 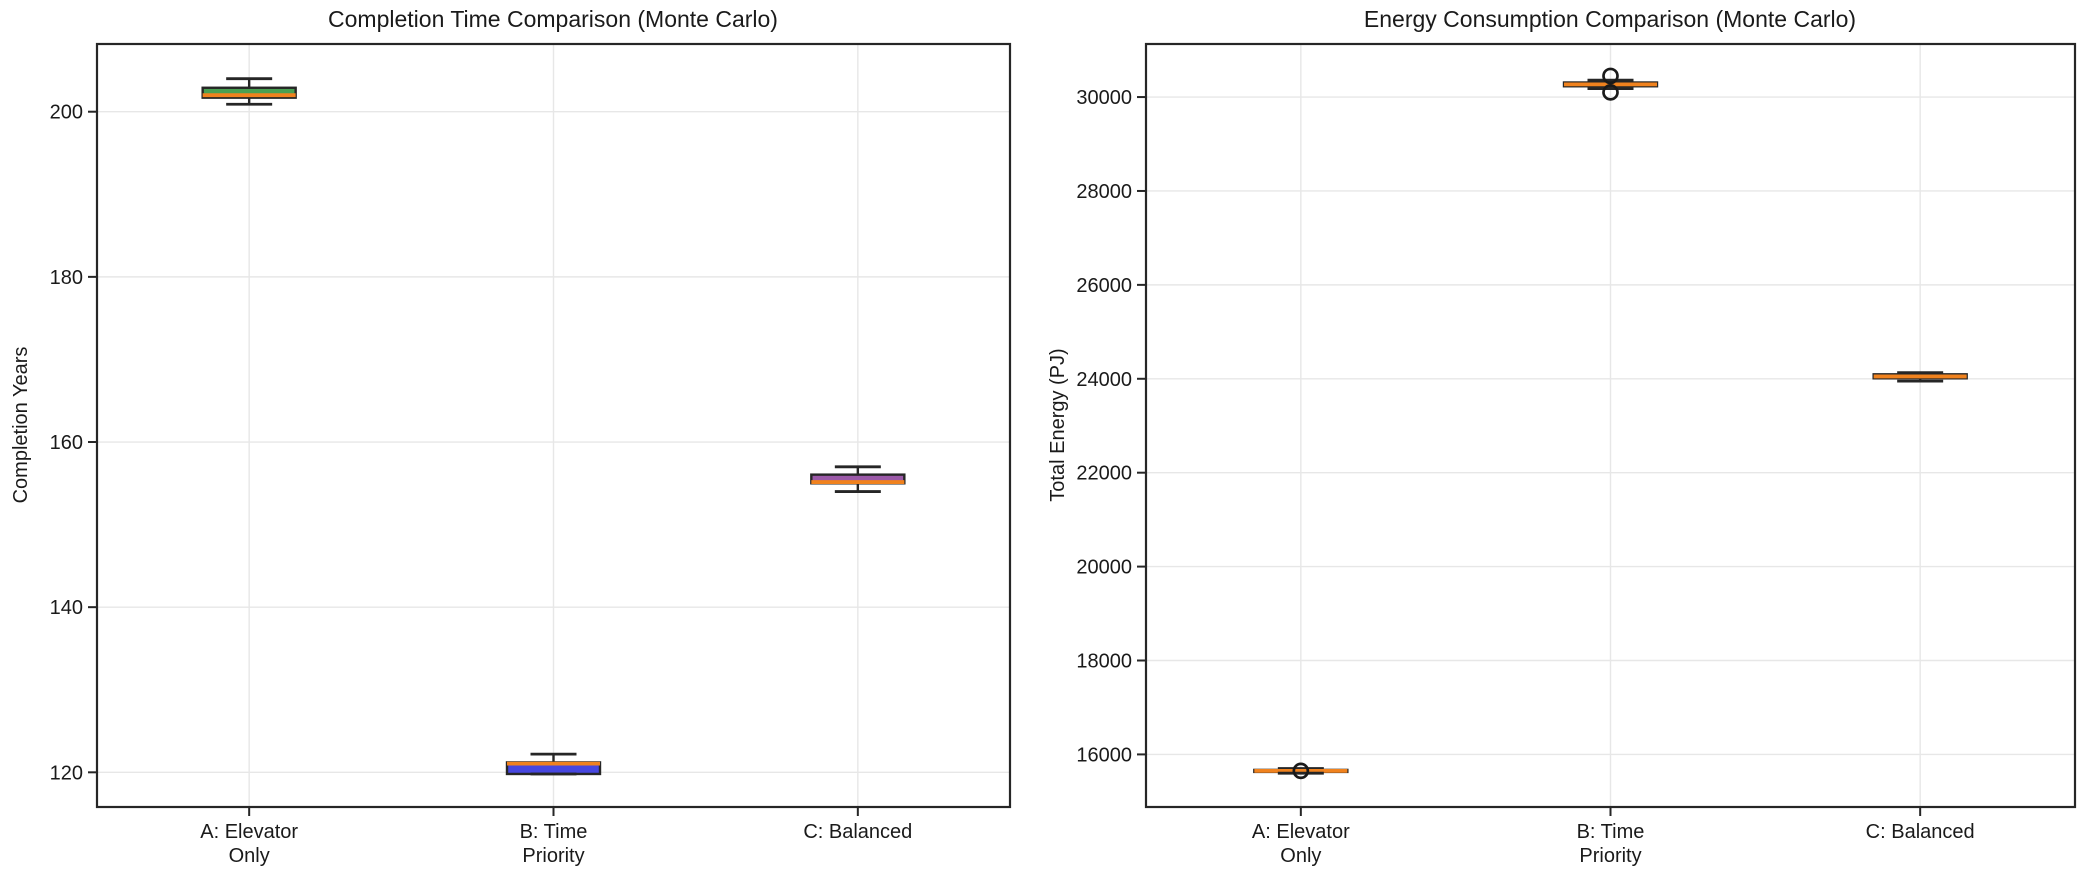 What do you see at coordinates (1104, 755) in the screenshot?
I see `y-tick-label: 16000` at bounding box center [1104, 755].